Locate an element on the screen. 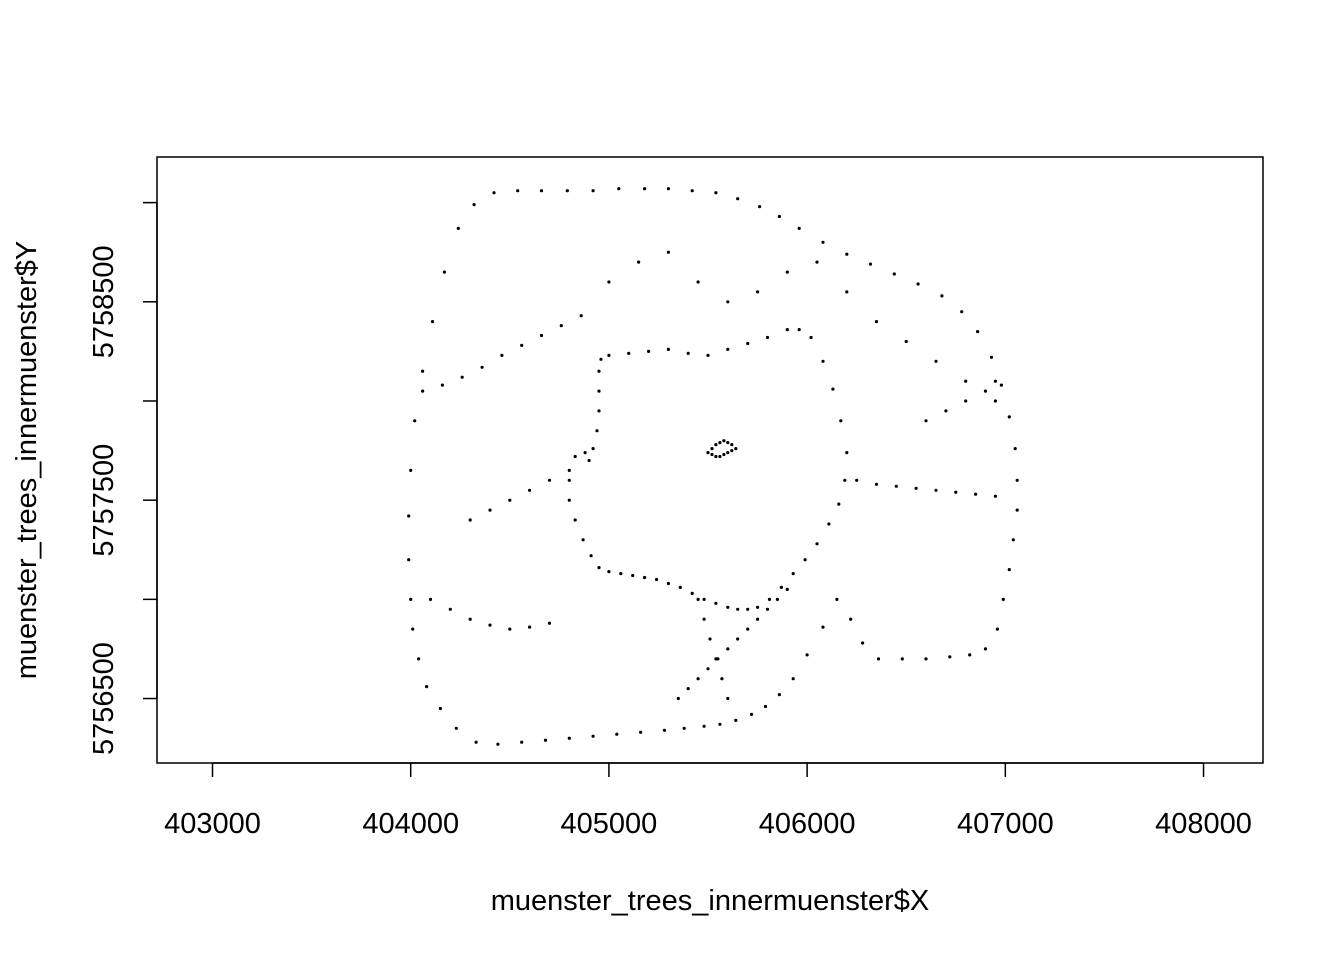 The height and width of the screenshot is (960, 1344). y-tick-label: 5756500 is located at coordinates (104, 698).